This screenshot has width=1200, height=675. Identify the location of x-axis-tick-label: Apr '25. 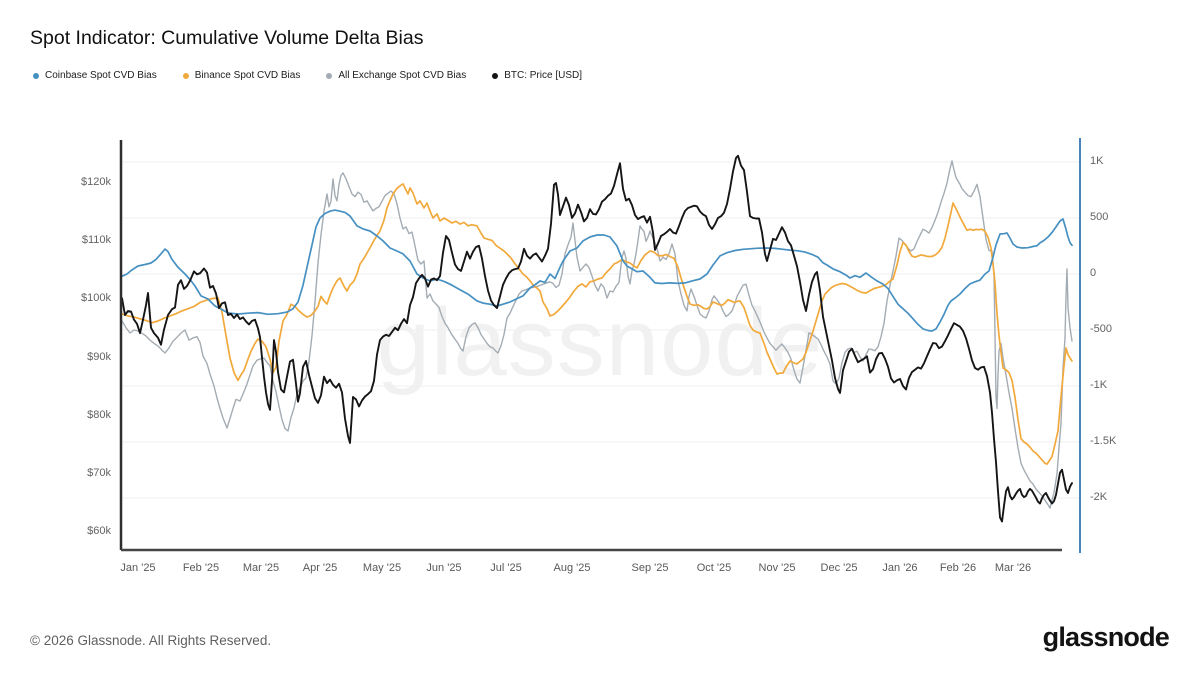
(320, 568).